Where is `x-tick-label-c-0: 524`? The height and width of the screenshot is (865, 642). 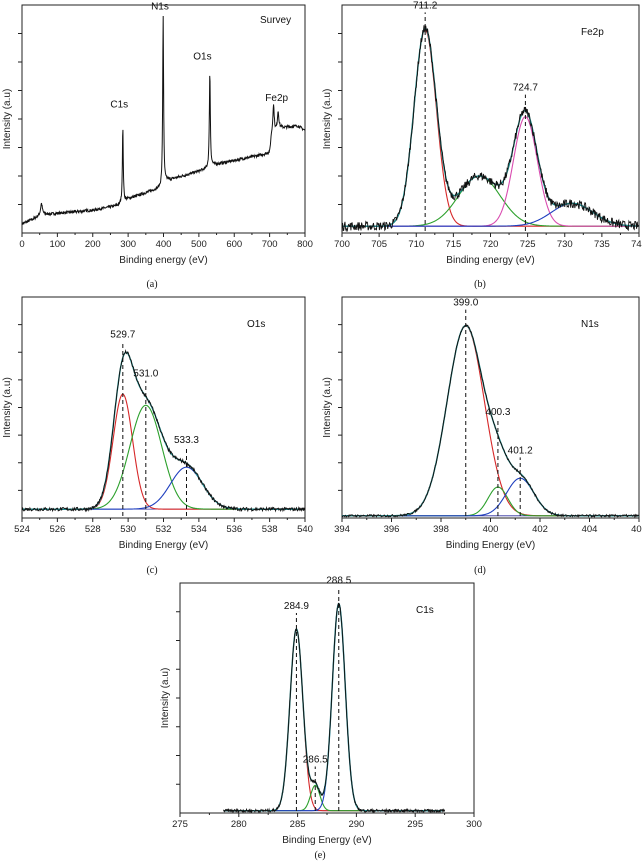 x-tick-label-c-0: 524 is located at coordinates (22, 529).